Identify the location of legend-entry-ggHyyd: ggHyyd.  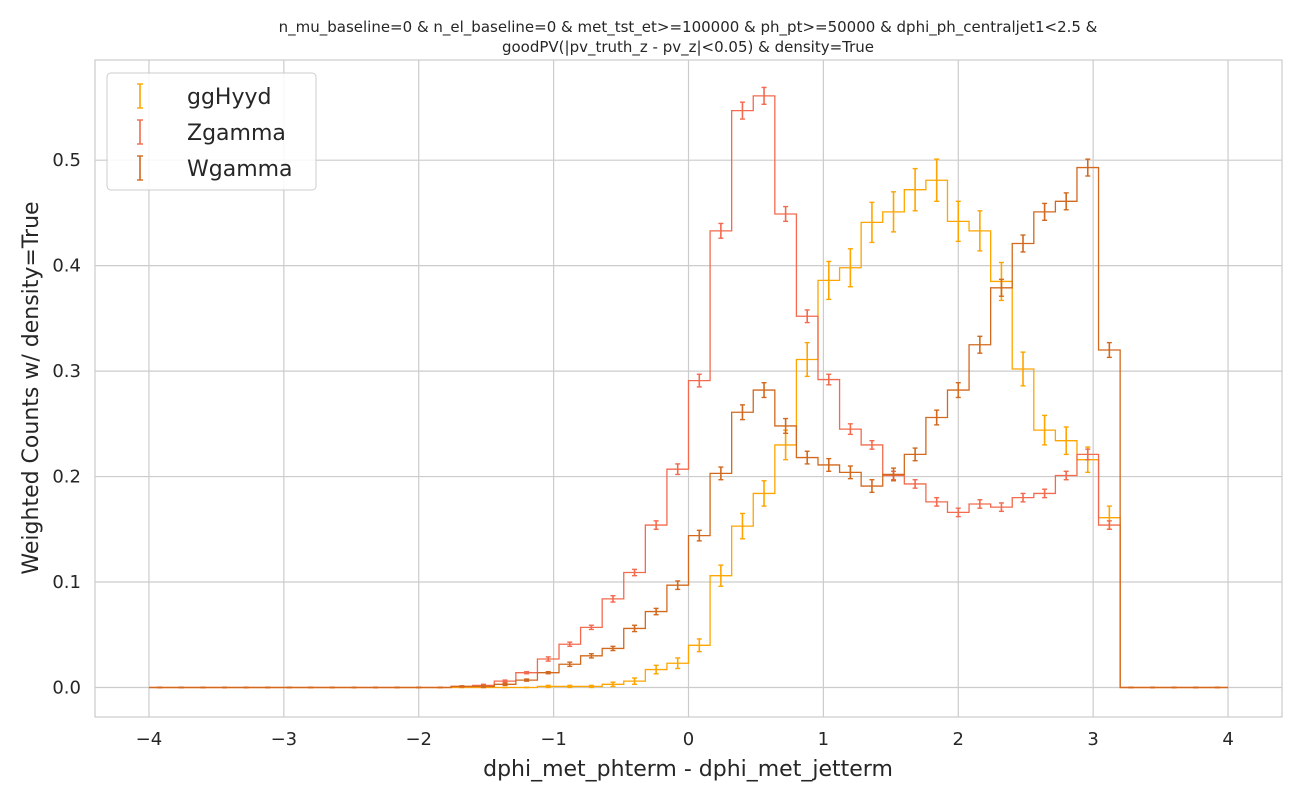
(204, 96).